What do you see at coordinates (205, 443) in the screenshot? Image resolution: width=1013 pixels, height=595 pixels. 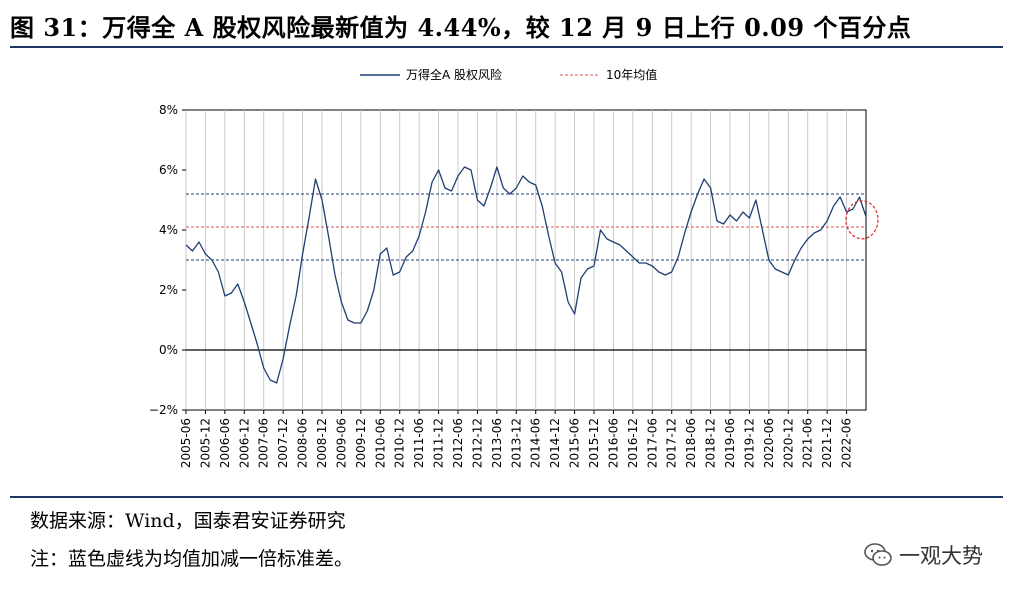 I see `x-tick-label: 2005-12` at bounding box center [205, 443].